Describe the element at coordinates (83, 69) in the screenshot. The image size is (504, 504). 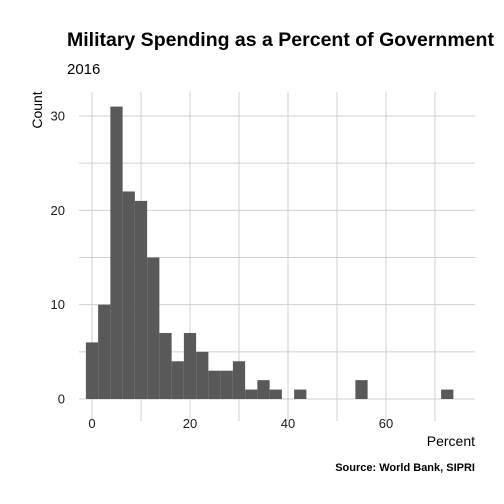
I see `chart-subtitle: 2016` at that location.